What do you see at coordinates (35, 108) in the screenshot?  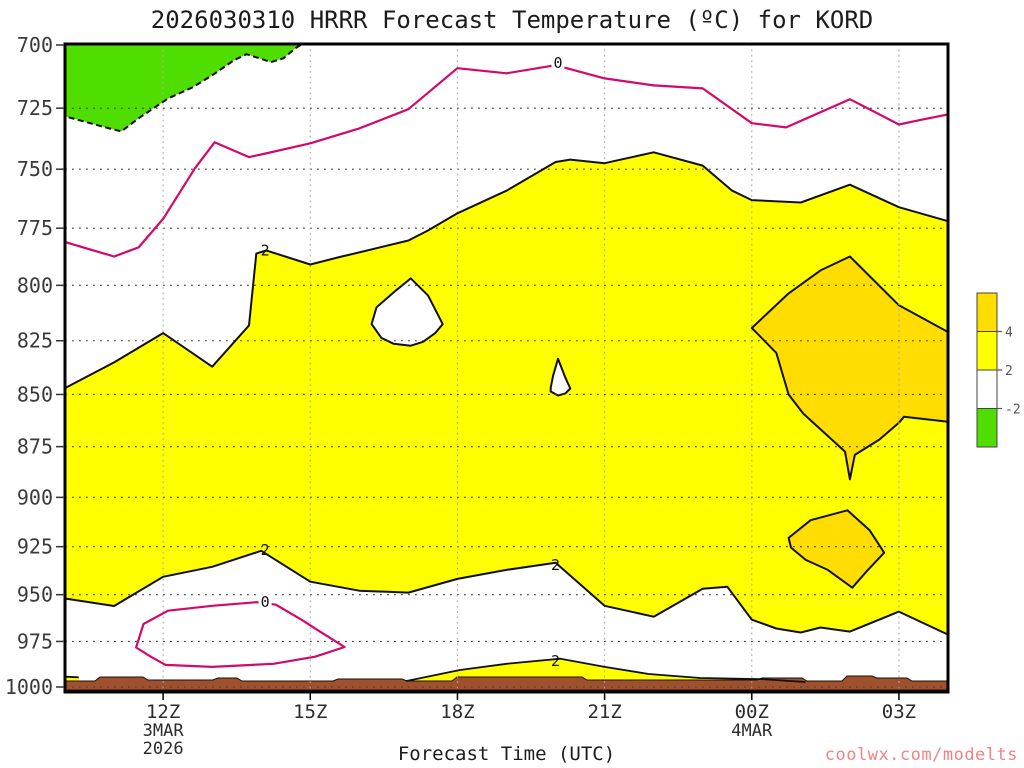 I see `svg-text: 725` at bounding box center [35, 108].